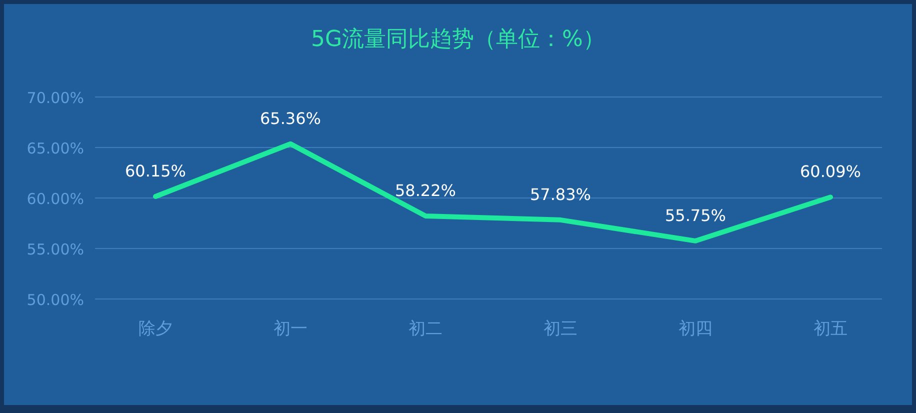  I want to click on data-label: 57.83%, so click(561, 194).